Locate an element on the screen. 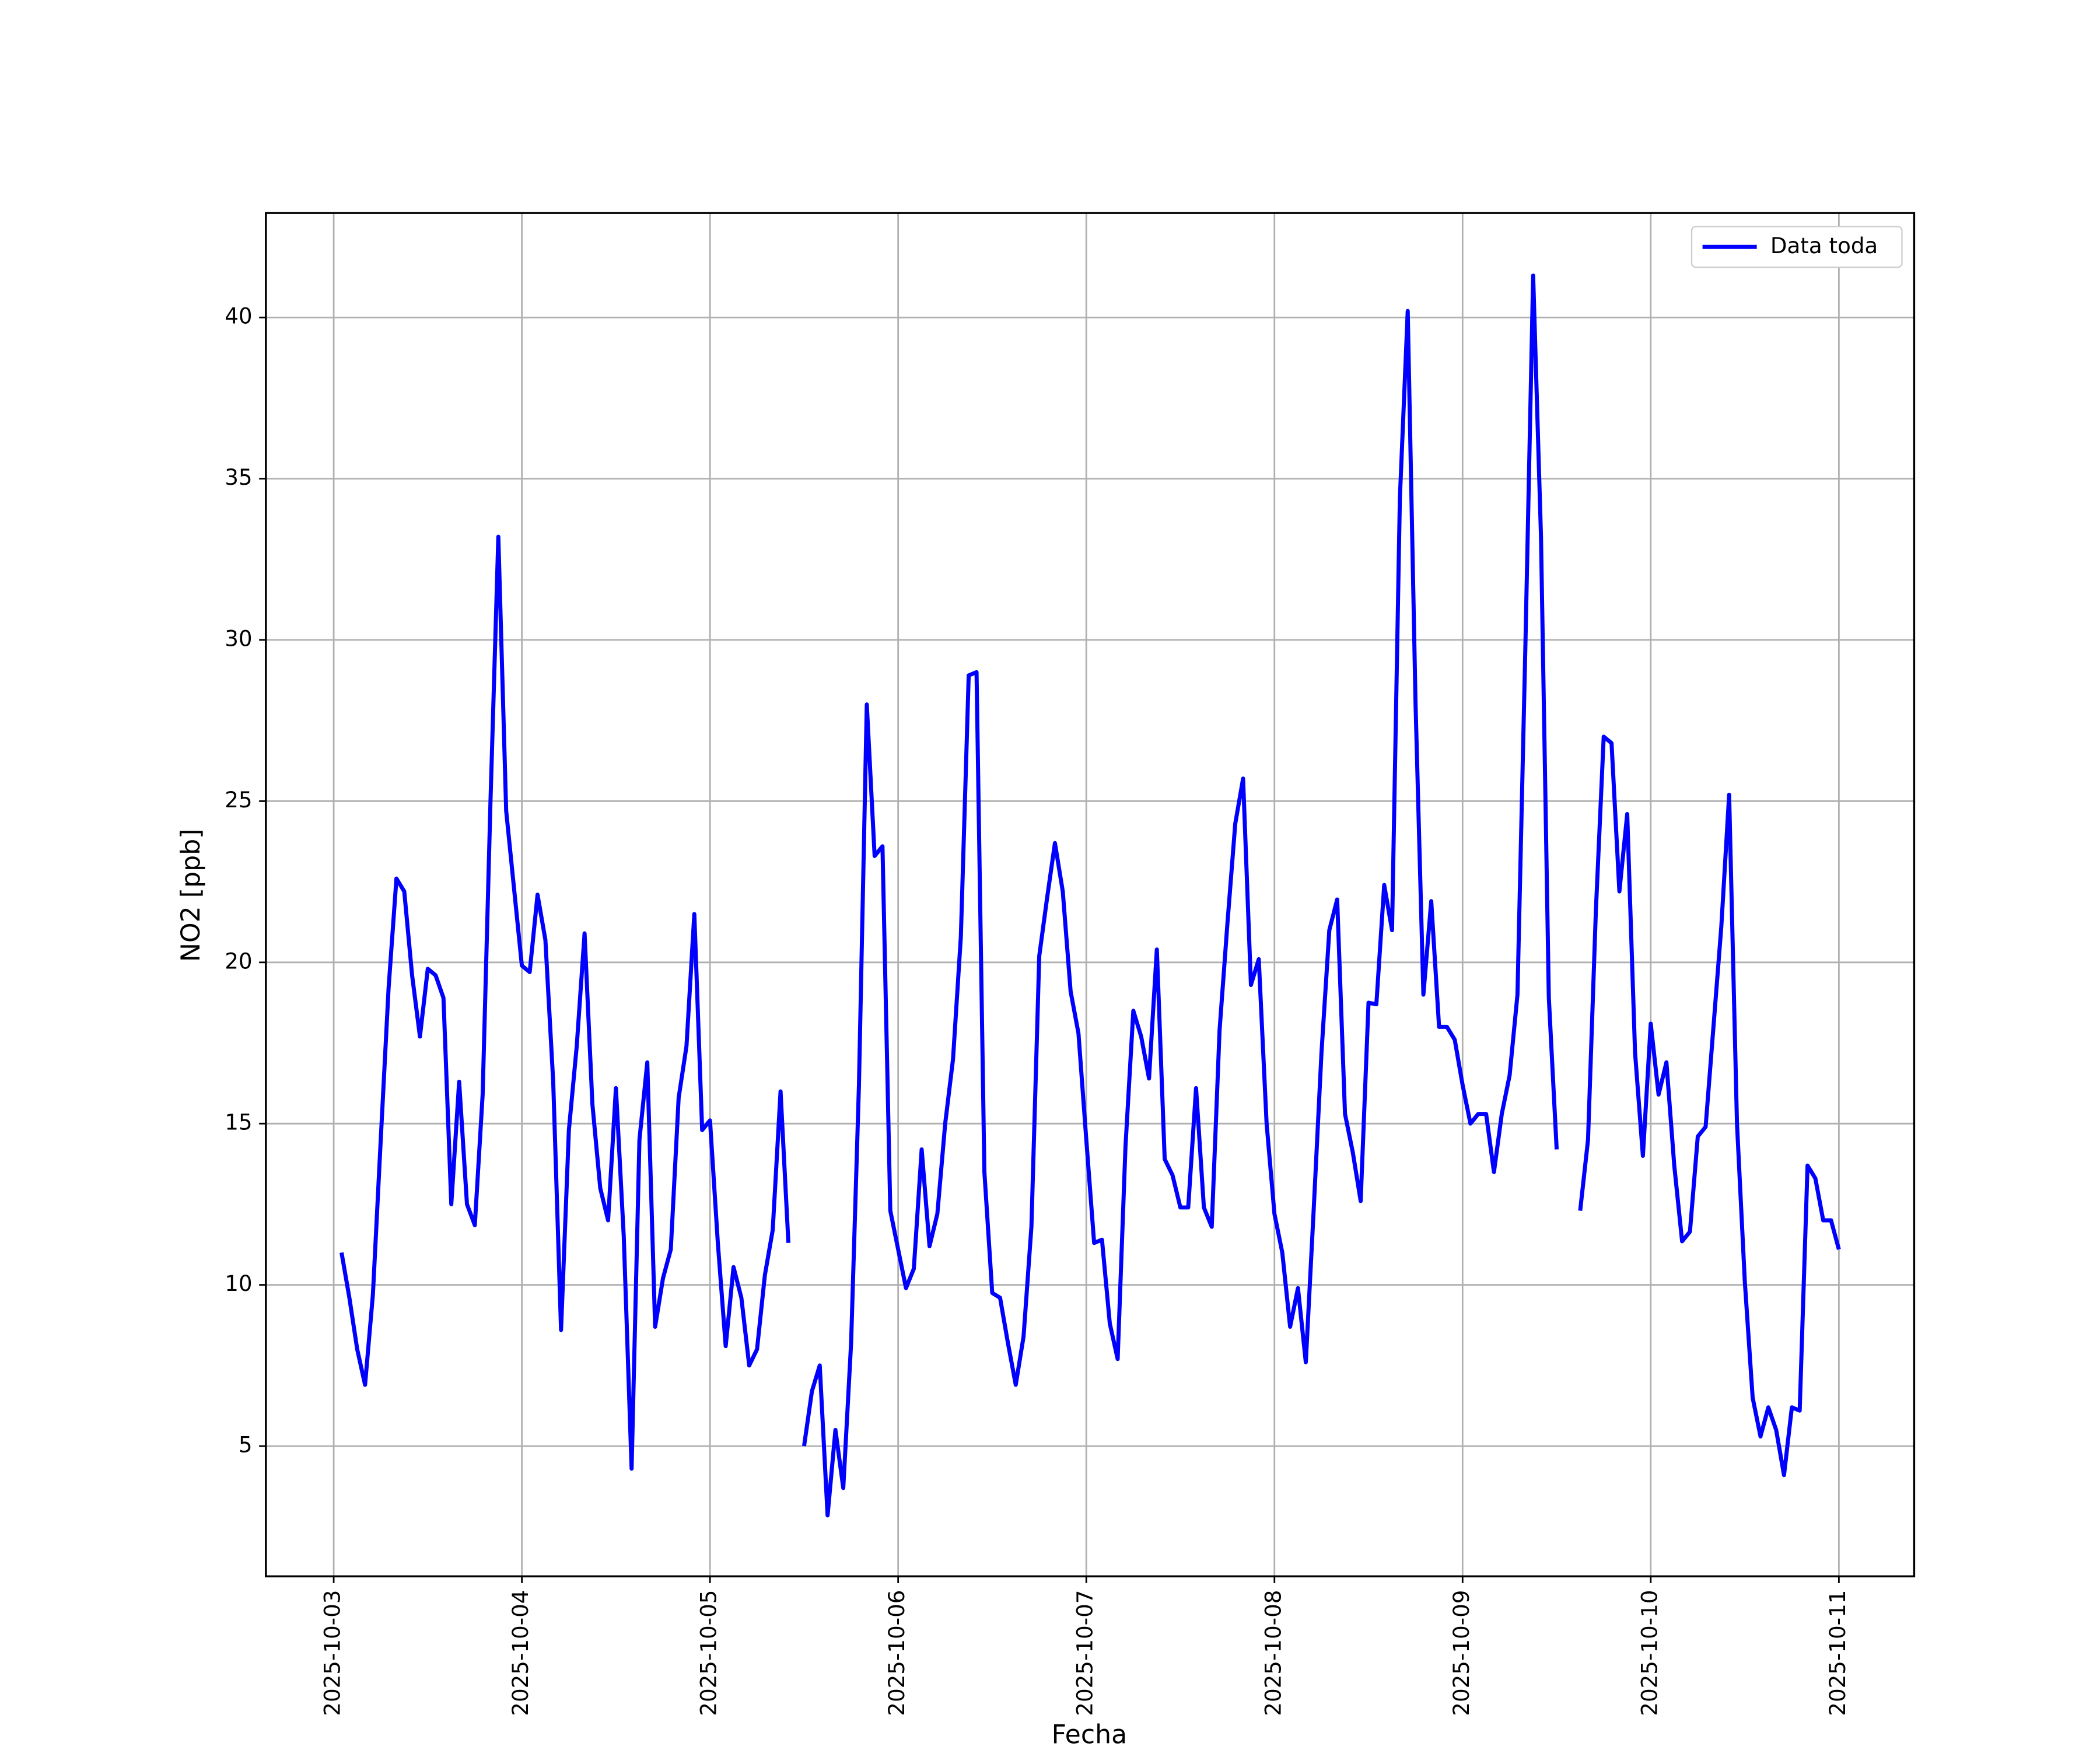  legend-box is located at coordinates (1796, 247).